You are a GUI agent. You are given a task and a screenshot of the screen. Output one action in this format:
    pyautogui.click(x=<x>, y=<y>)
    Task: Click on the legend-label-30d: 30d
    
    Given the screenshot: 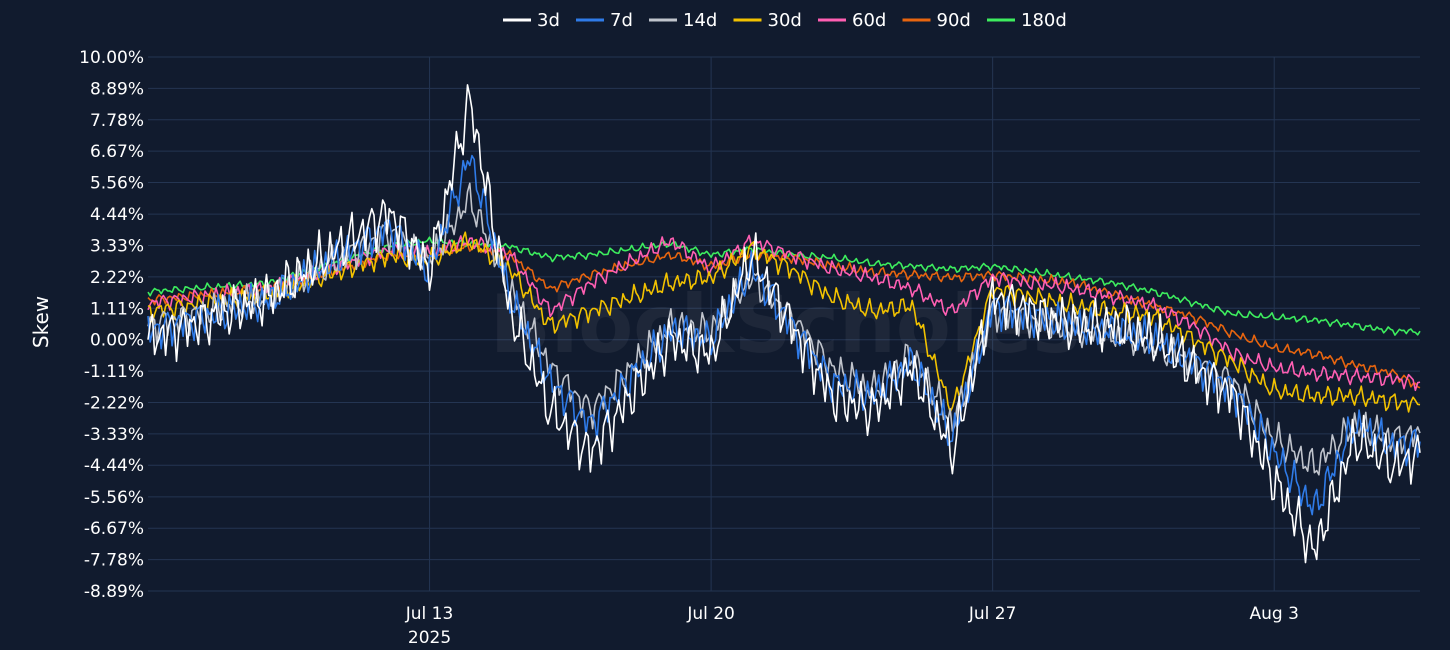 What is the action you would take?
    pyautogui.click(x=785, y=20)
    